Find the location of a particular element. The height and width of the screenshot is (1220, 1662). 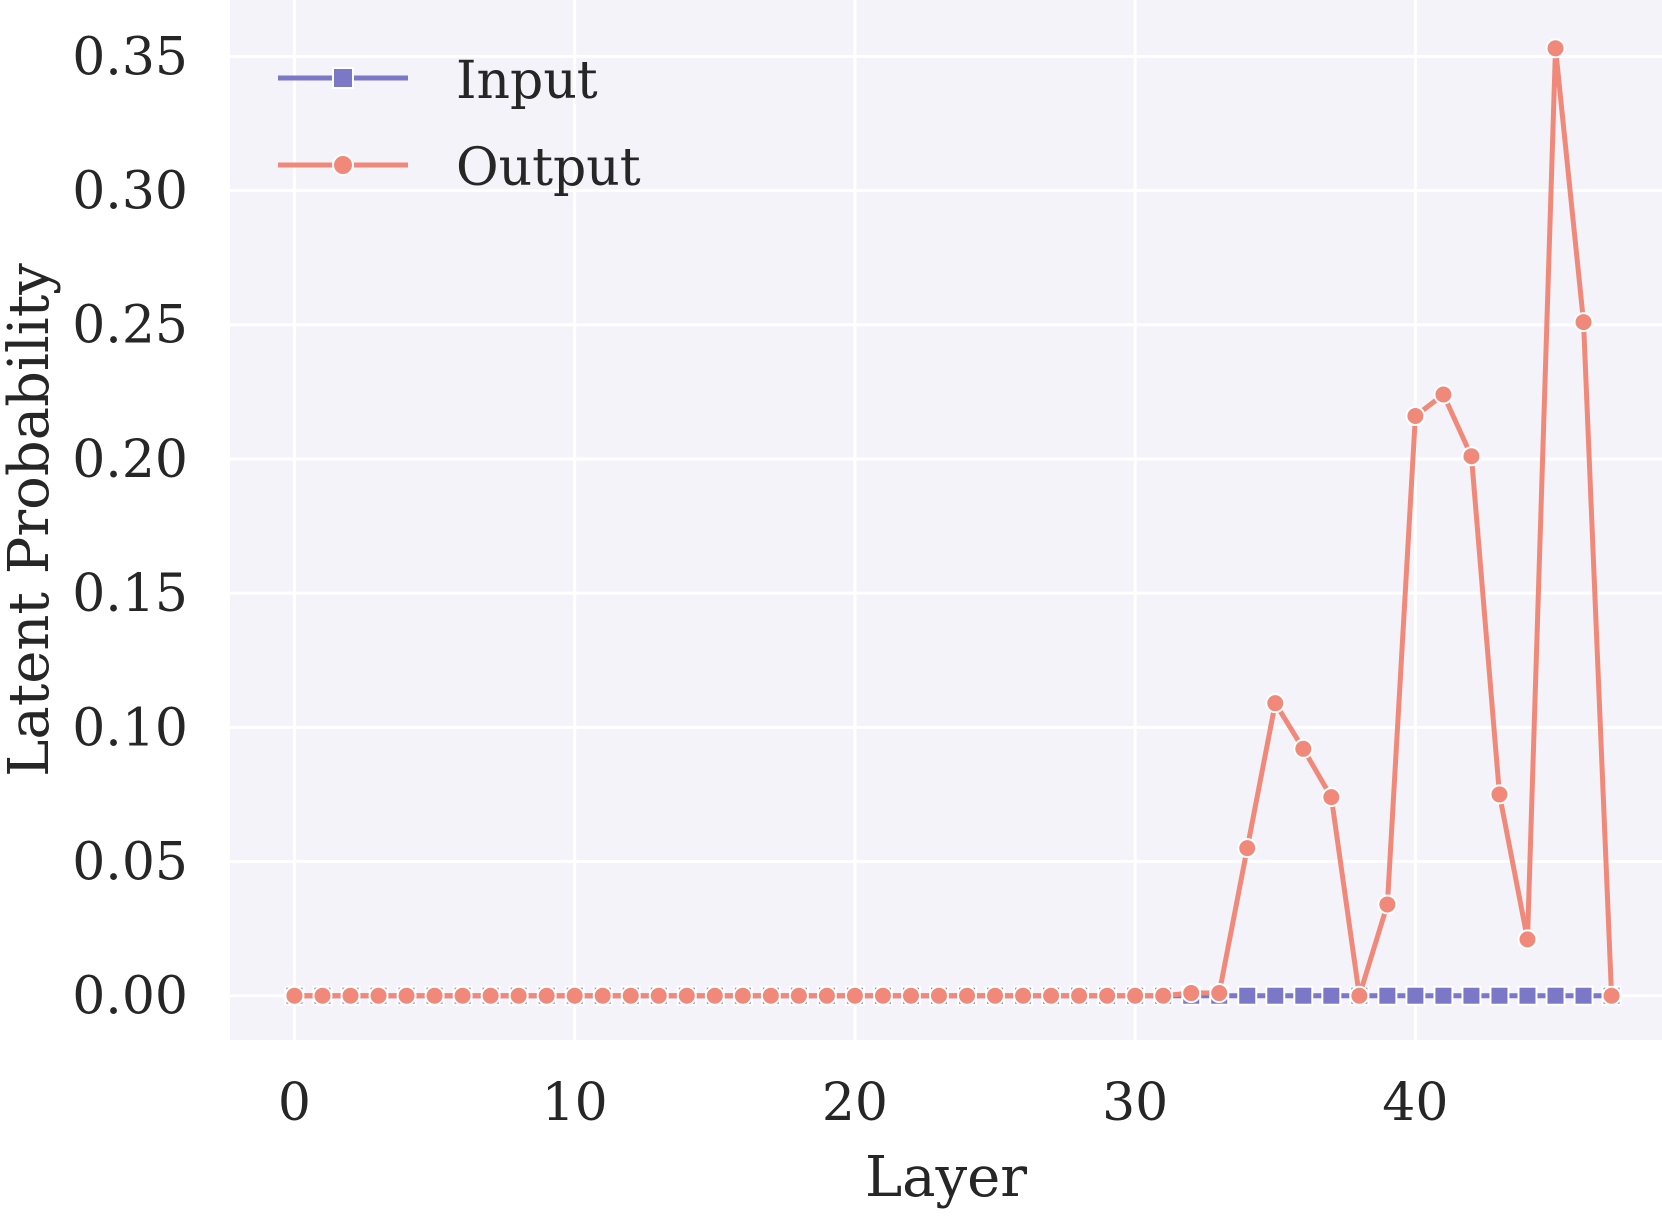

x-tick-label: 0 is located at coordinates (294, 1103).